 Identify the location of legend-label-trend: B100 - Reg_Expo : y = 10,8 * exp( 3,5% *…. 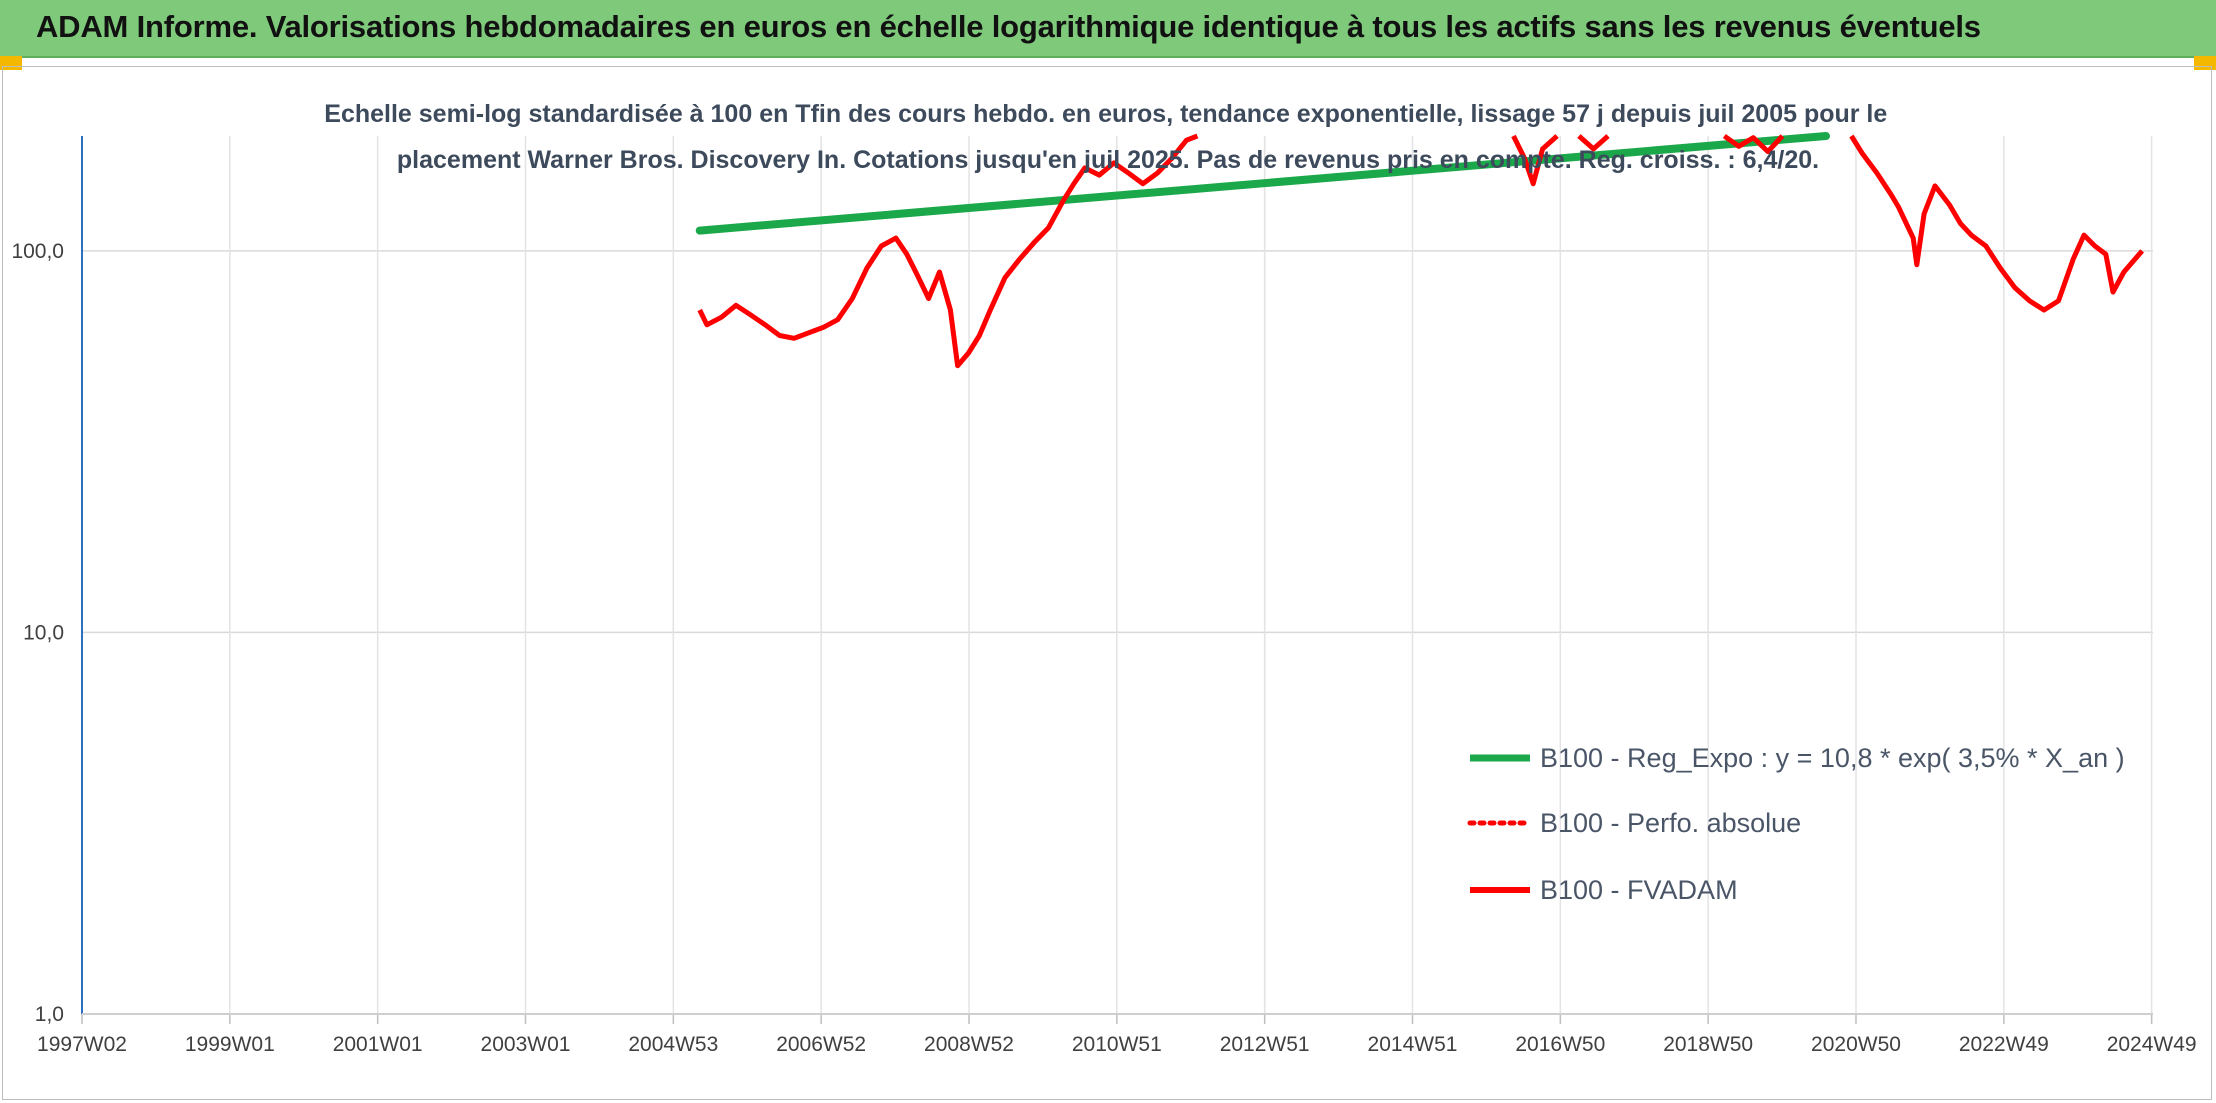
(1832, 758).